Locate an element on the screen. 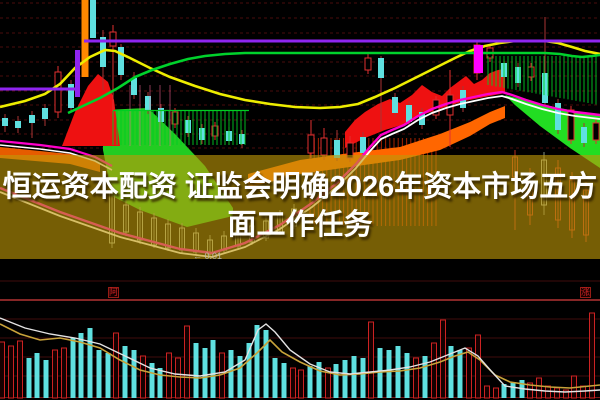 The width and height of the screenshot is (600, 400). headline-line2: 面工作任务 is located at coordinates (300, 225).